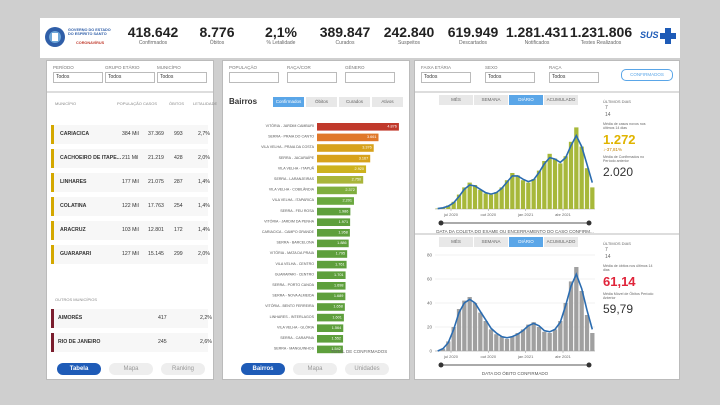  Describe the element at coordinates (340, 264) in the screenshot. I see `value-label: 1.761` at that location.